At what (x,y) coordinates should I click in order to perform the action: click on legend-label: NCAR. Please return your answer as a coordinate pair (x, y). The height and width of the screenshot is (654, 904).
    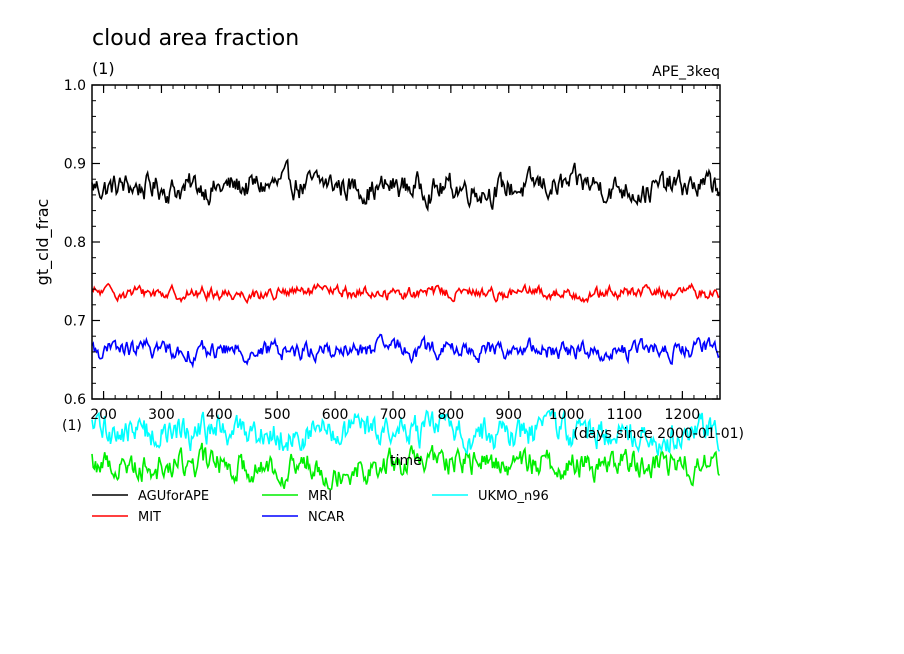
    Looking at the image, I should click on (326, 517).